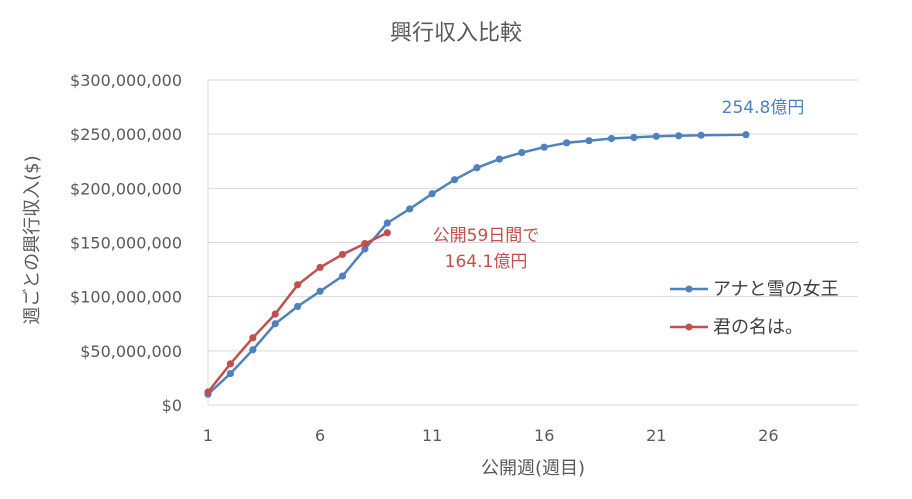  Describe the element at coordinates (776, 289) in the screenshot. I see `legend-label-frozen: アナと雪の女王` at that location.